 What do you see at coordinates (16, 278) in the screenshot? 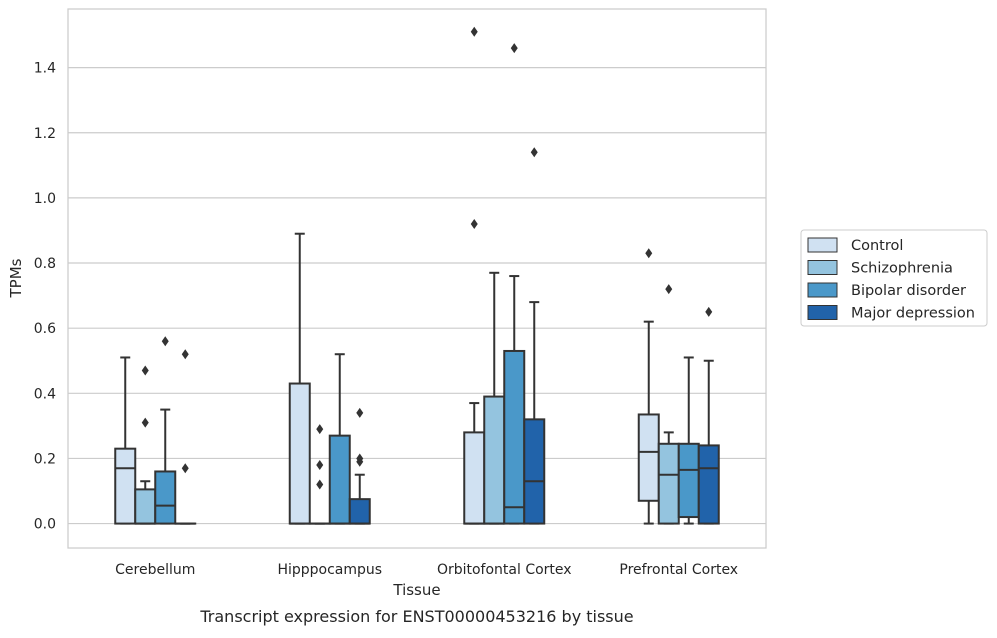
I see `y-axis-label: TPMs` at bounding box center [16, 278].